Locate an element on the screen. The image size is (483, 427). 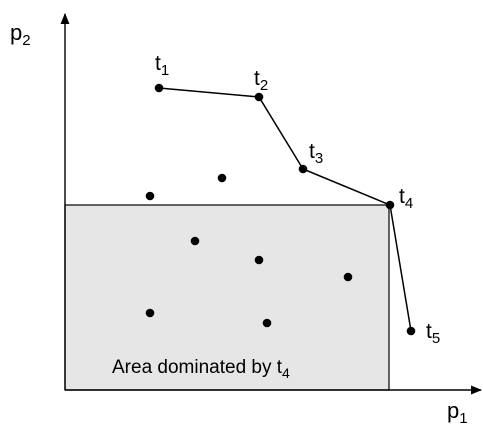
point-t2 is located at coordinates (259, 97).